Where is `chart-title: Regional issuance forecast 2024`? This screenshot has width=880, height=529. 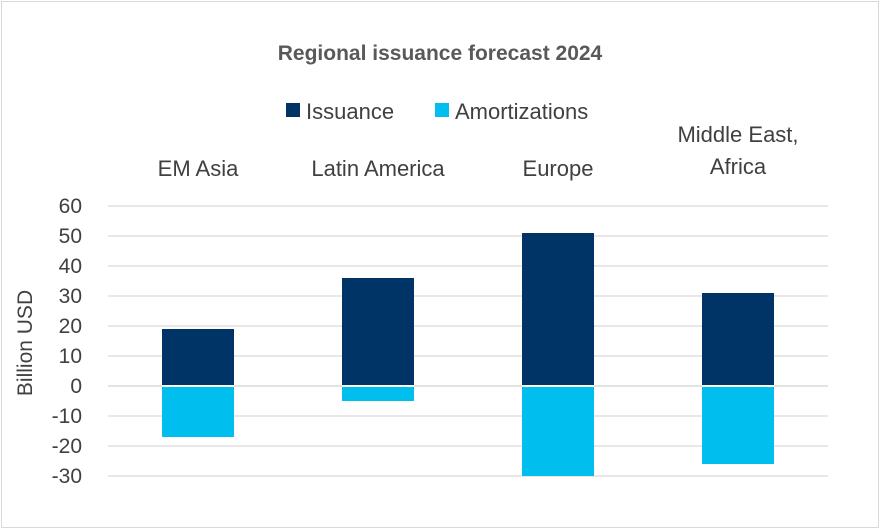 chart-title: Regional issuance forecast 2024 is located at coordinates (440, 53).